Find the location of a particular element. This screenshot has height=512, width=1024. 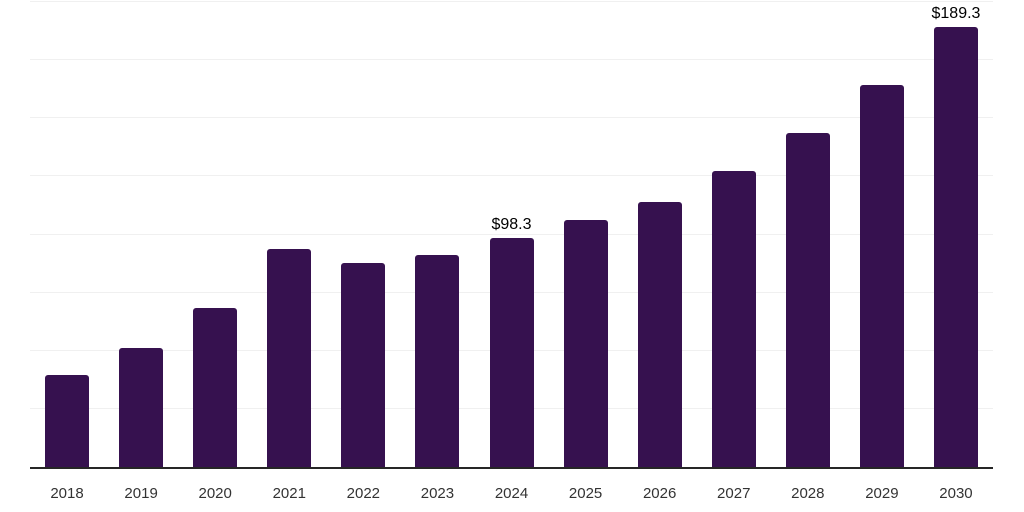

bar-slot-2020 is located at coordinates (215, 234).